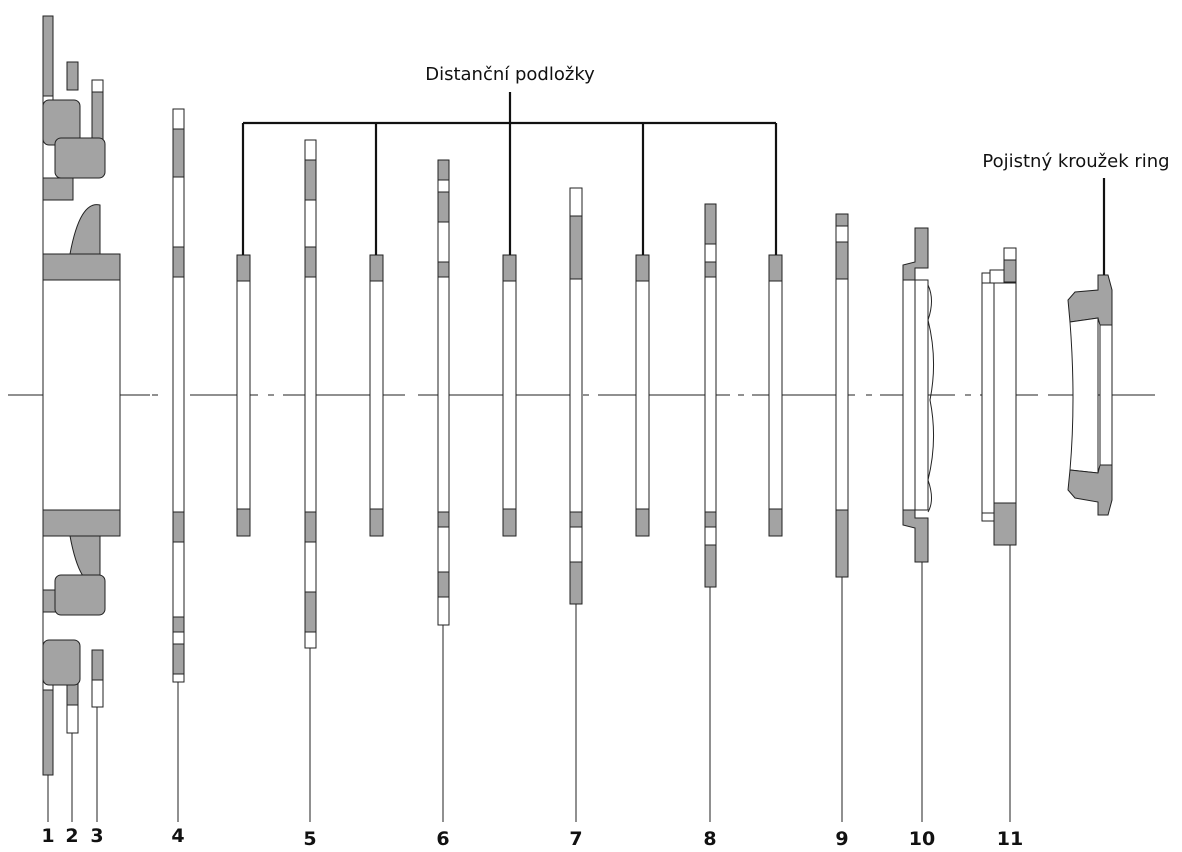  Describe the element at coordinates (96, 836) in the screenshot. I see `part-number-3: 3` at that location.